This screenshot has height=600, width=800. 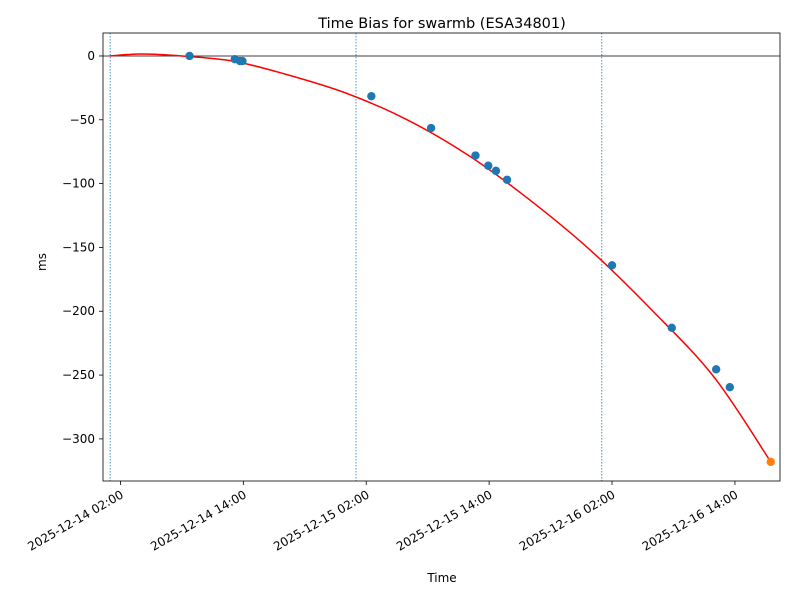 What do you see at coordinates (78, 439) in the screenshot?
I see `y-tick-label: −300` at bounding box center [78, 439].